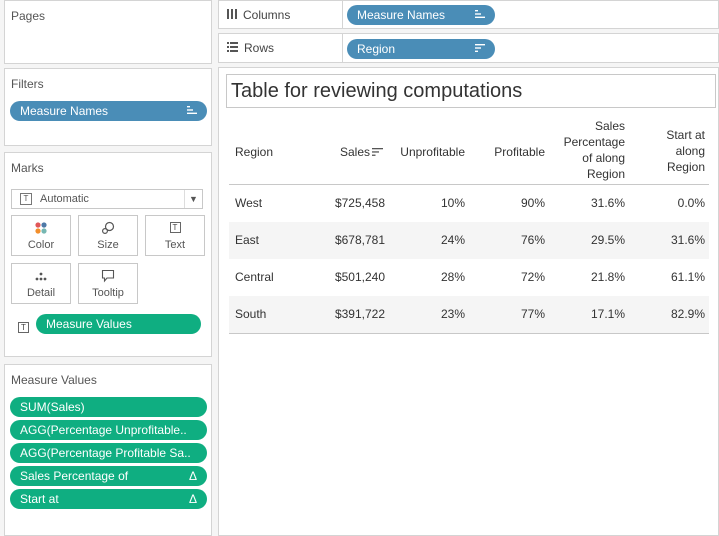  I want to click on cell-sales: $678,781, so click(359, 240).